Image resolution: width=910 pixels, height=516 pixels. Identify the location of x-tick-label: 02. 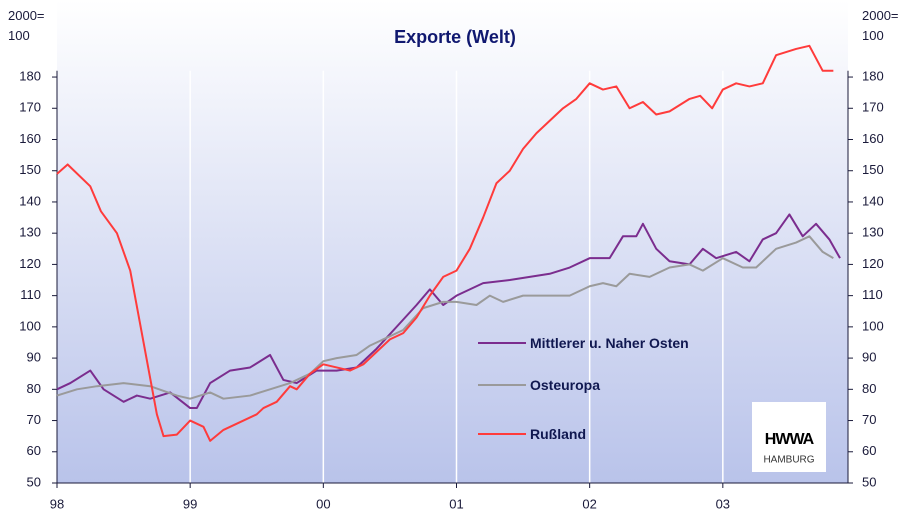
(589, 503).